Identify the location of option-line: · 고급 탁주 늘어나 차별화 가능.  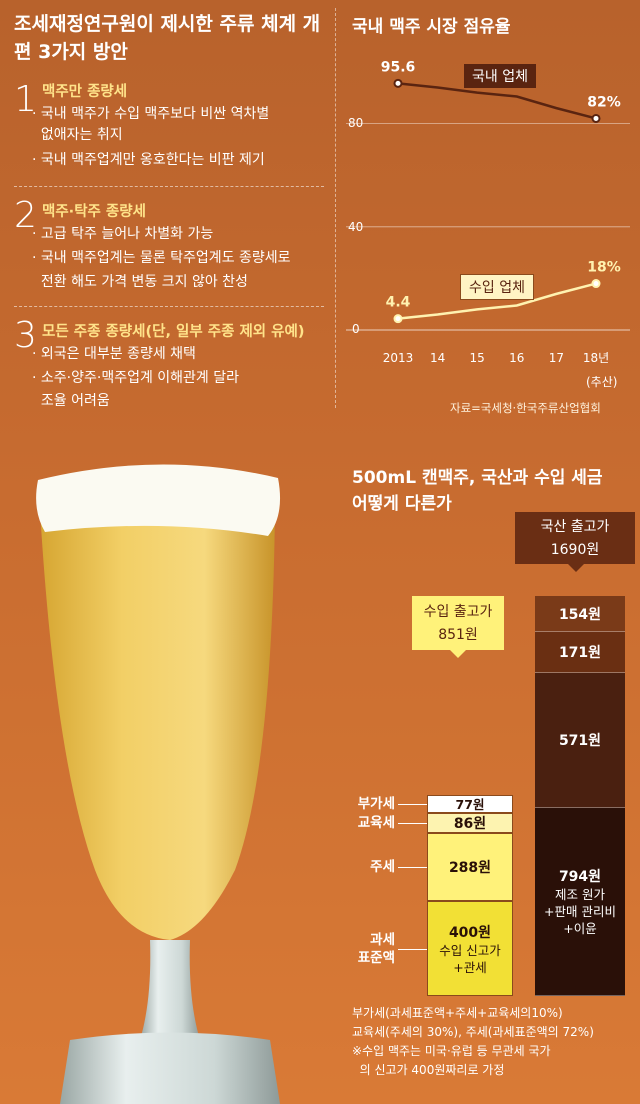
(123, 234).